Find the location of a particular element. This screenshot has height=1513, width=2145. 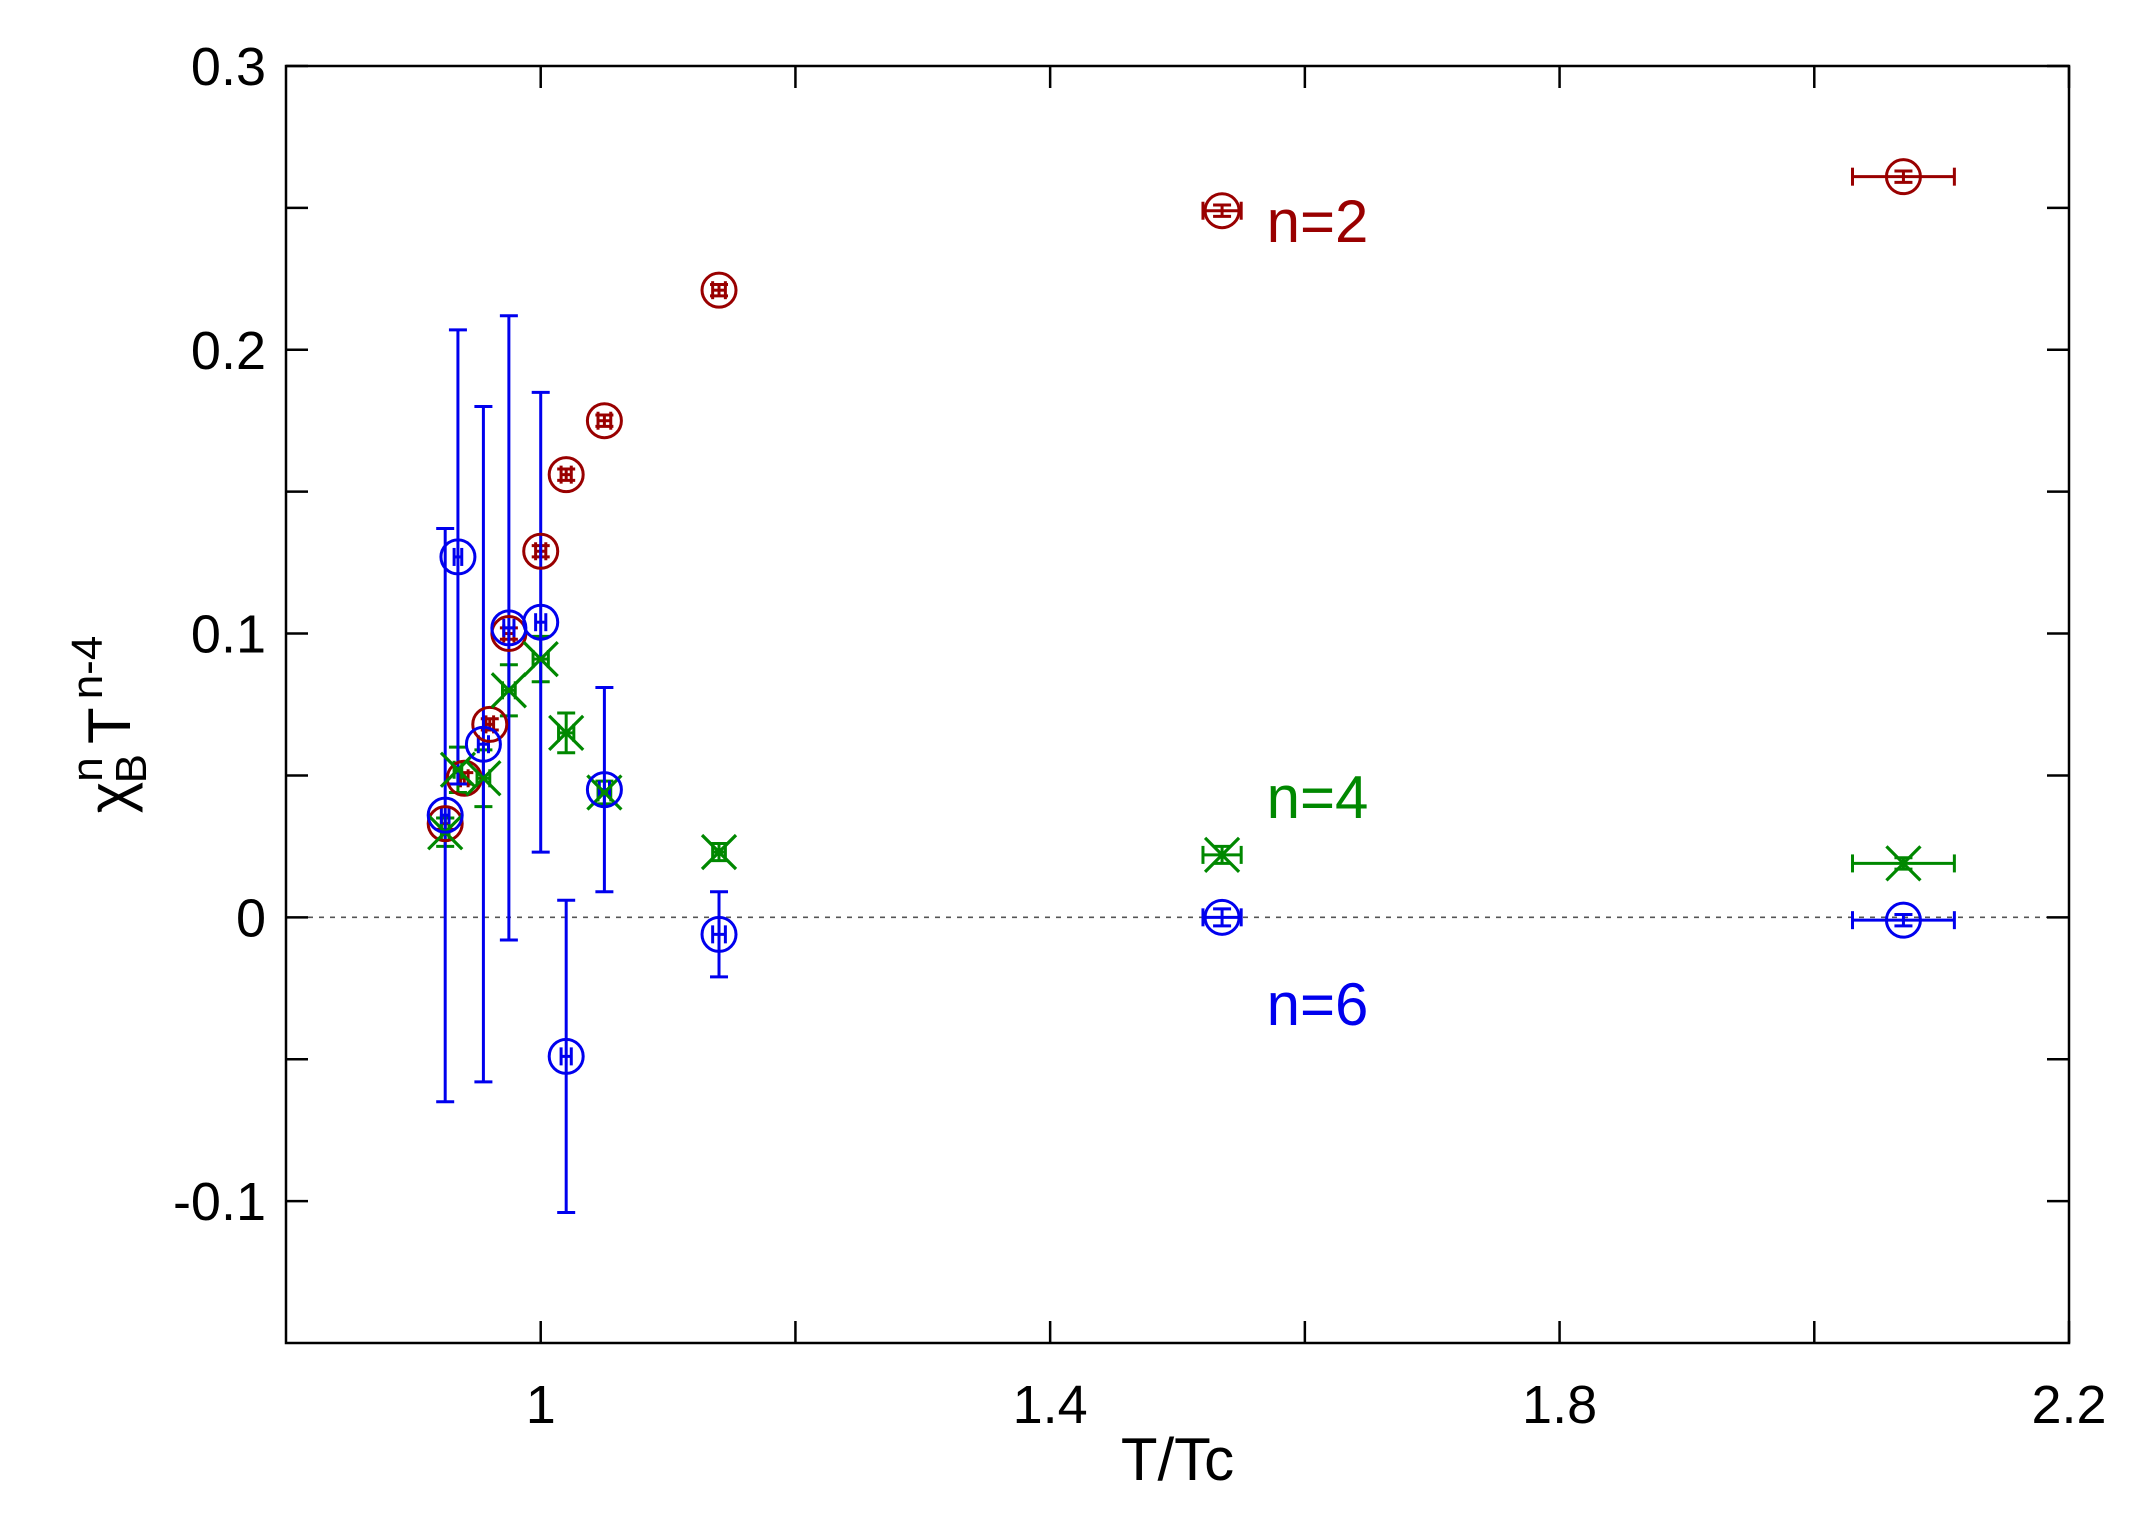

y-axis-title: χnBTn-4 is located at coordinates (109, 725).